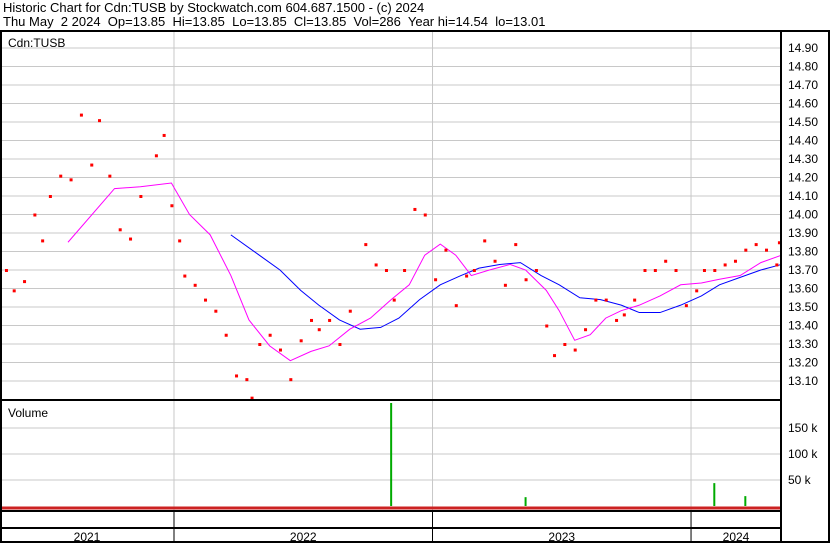  I want to click on price-tick-label: 14.30, so click(803, 159).